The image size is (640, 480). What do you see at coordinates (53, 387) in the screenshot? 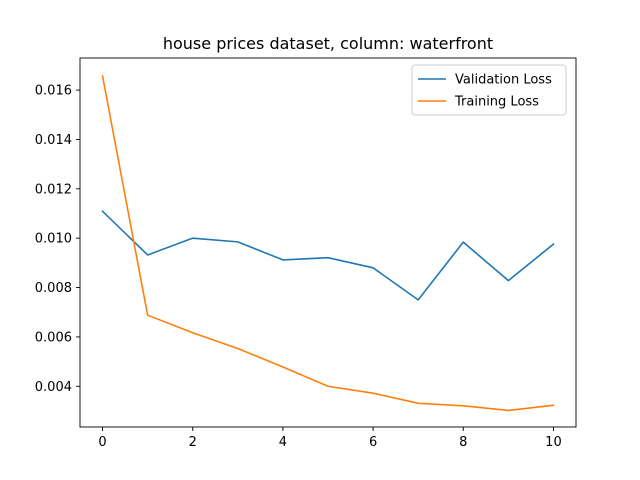
I see `y-tick-label: 0.004` at bounding box center [53, 387].